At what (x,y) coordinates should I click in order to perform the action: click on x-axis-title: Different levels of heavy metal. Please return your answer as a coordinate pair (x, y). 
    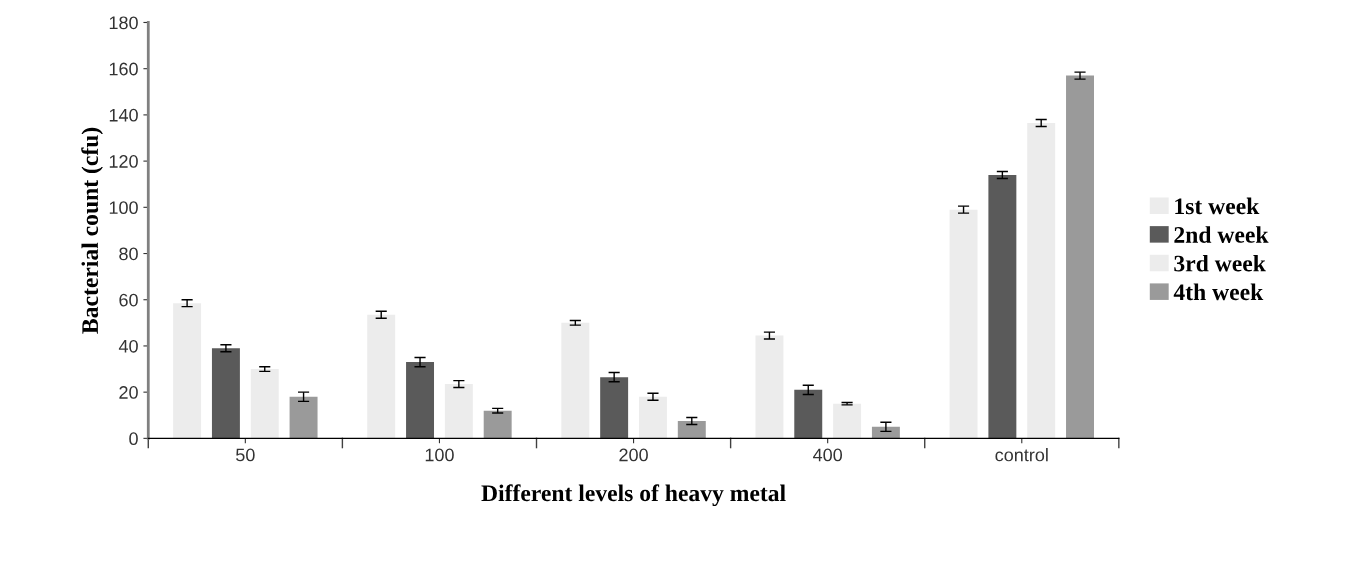
    Looking at the image, I should click on (633, 495).